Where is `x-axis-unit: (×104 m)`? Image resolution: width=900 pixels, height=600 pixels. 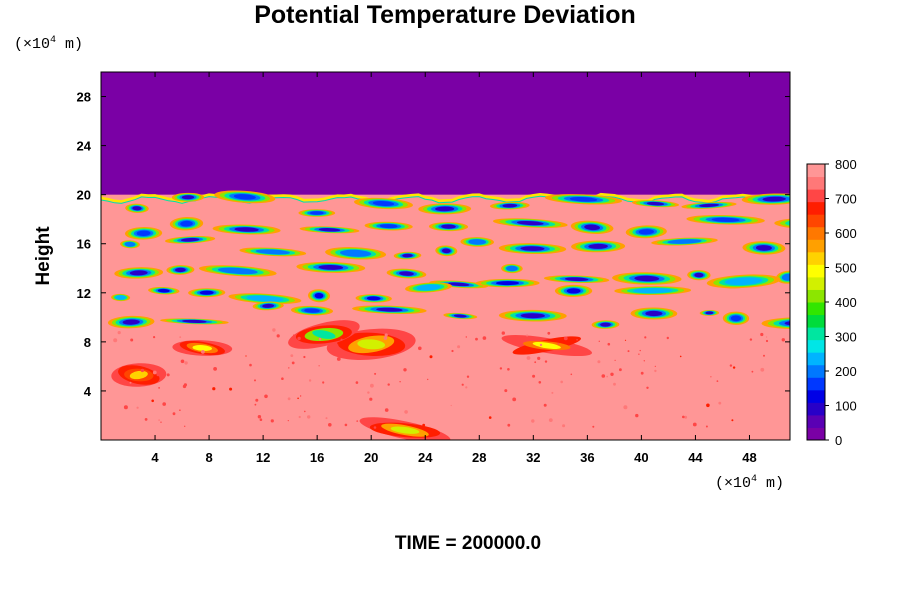 x-axis-unit: (×104 m) is located at coordinates (749, 483).